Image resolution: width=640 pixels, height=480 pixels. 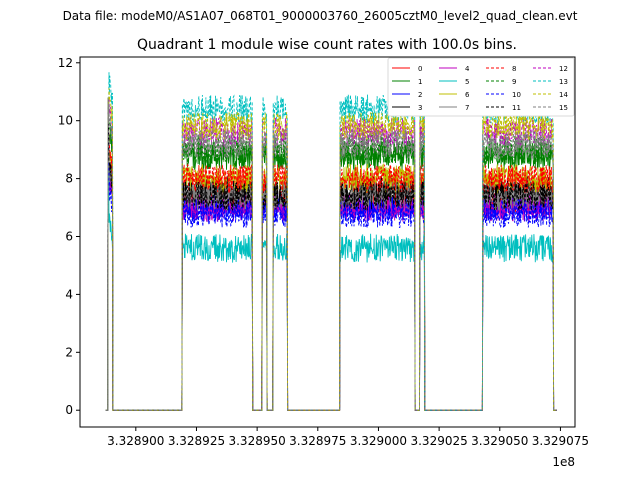 I want to click on legend-label: 14, so click(x=563, y=95).